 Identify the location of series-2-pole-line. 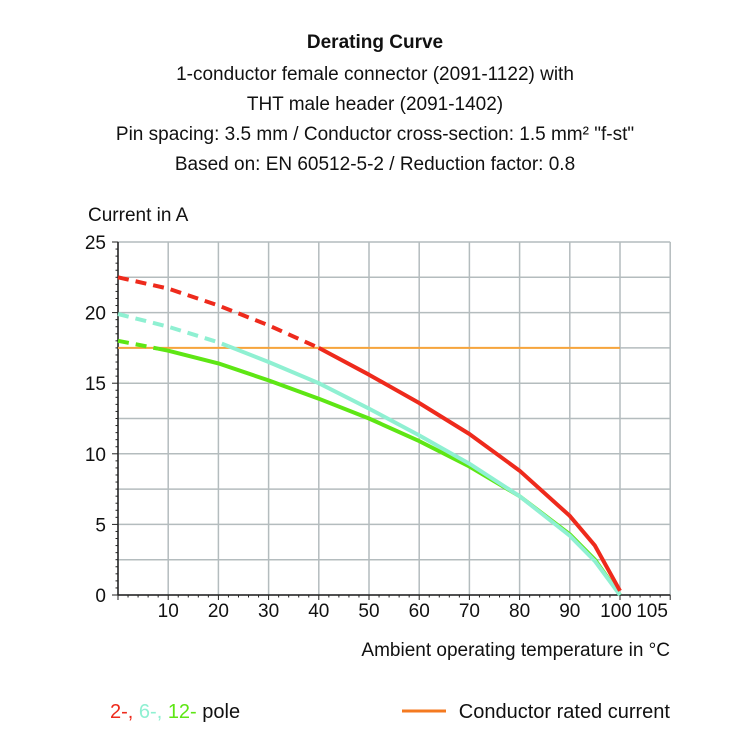
(469, 469).